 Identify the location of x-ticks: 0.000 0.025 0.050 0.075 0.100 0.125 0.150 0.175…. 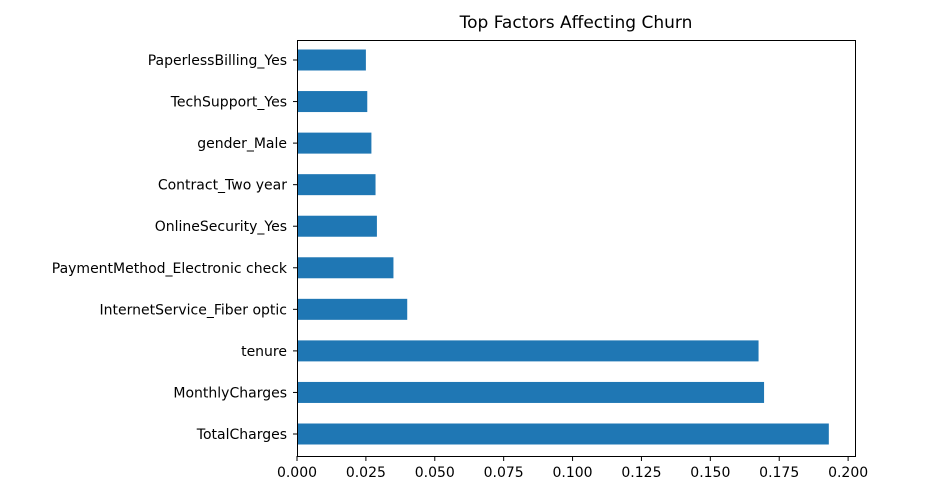
(572, 468).